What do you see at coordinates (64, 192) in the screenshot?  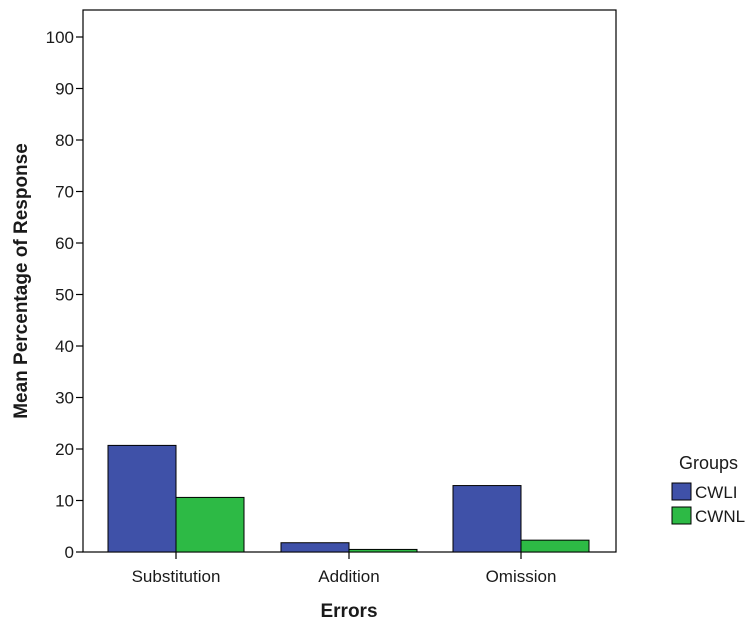 I see `y-tick-label: 70` at bounding box center [64, 192].